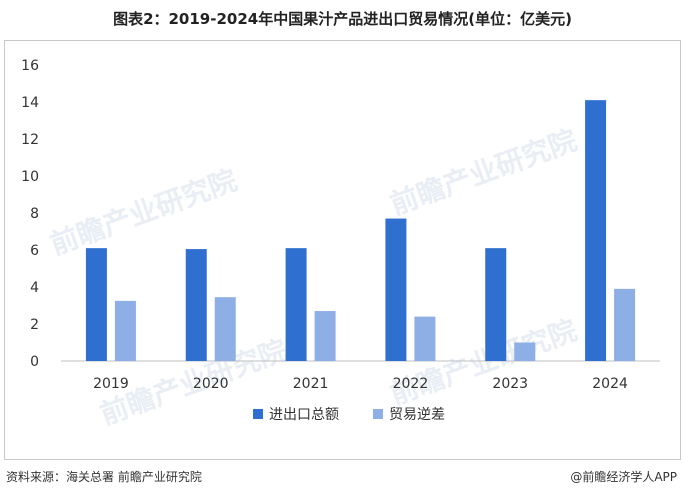 The width and height of the screenshot is (685, 495). What do you see at coordinates (125, 330) in the screenshot?
I see `bar-deficit-2019` at bounding box center [125, 330].